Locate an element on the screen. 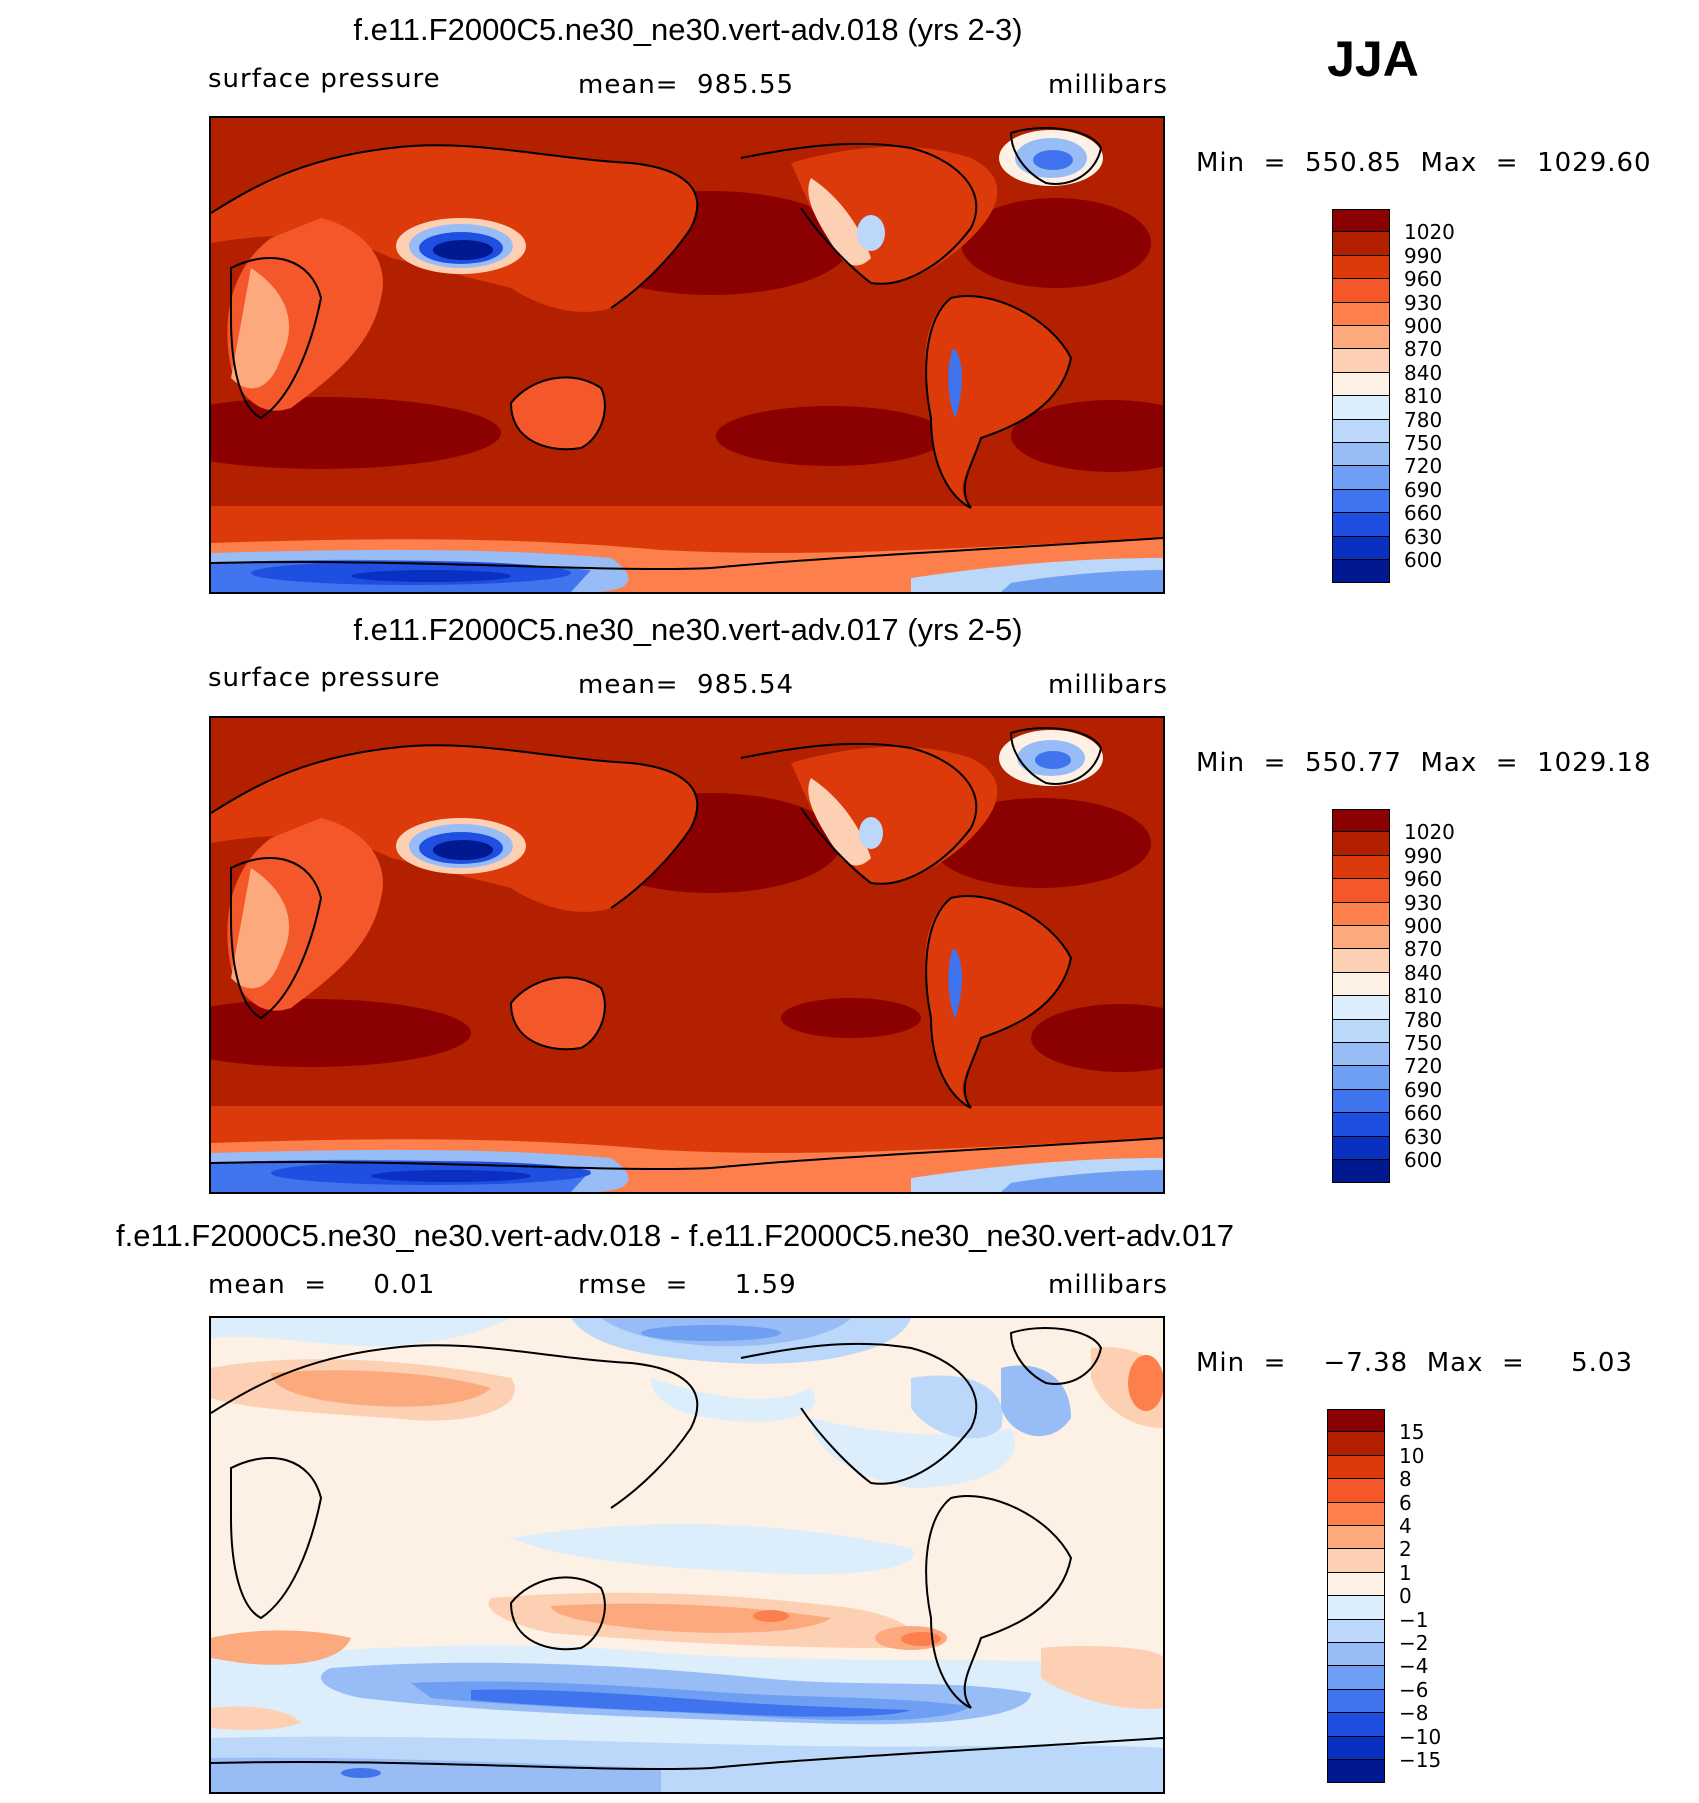 This screenshot has width=1699, height=1803. season-label: JJA is located at coordinates (1373, 59).